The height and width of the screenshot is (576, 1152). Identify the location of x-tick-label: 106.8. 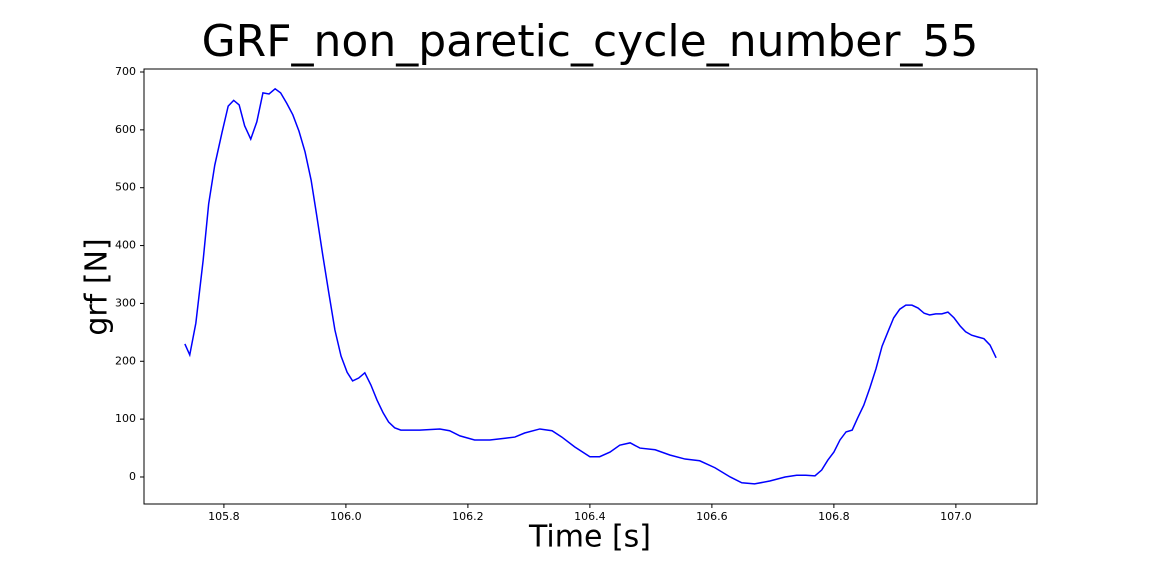
(834, 516).